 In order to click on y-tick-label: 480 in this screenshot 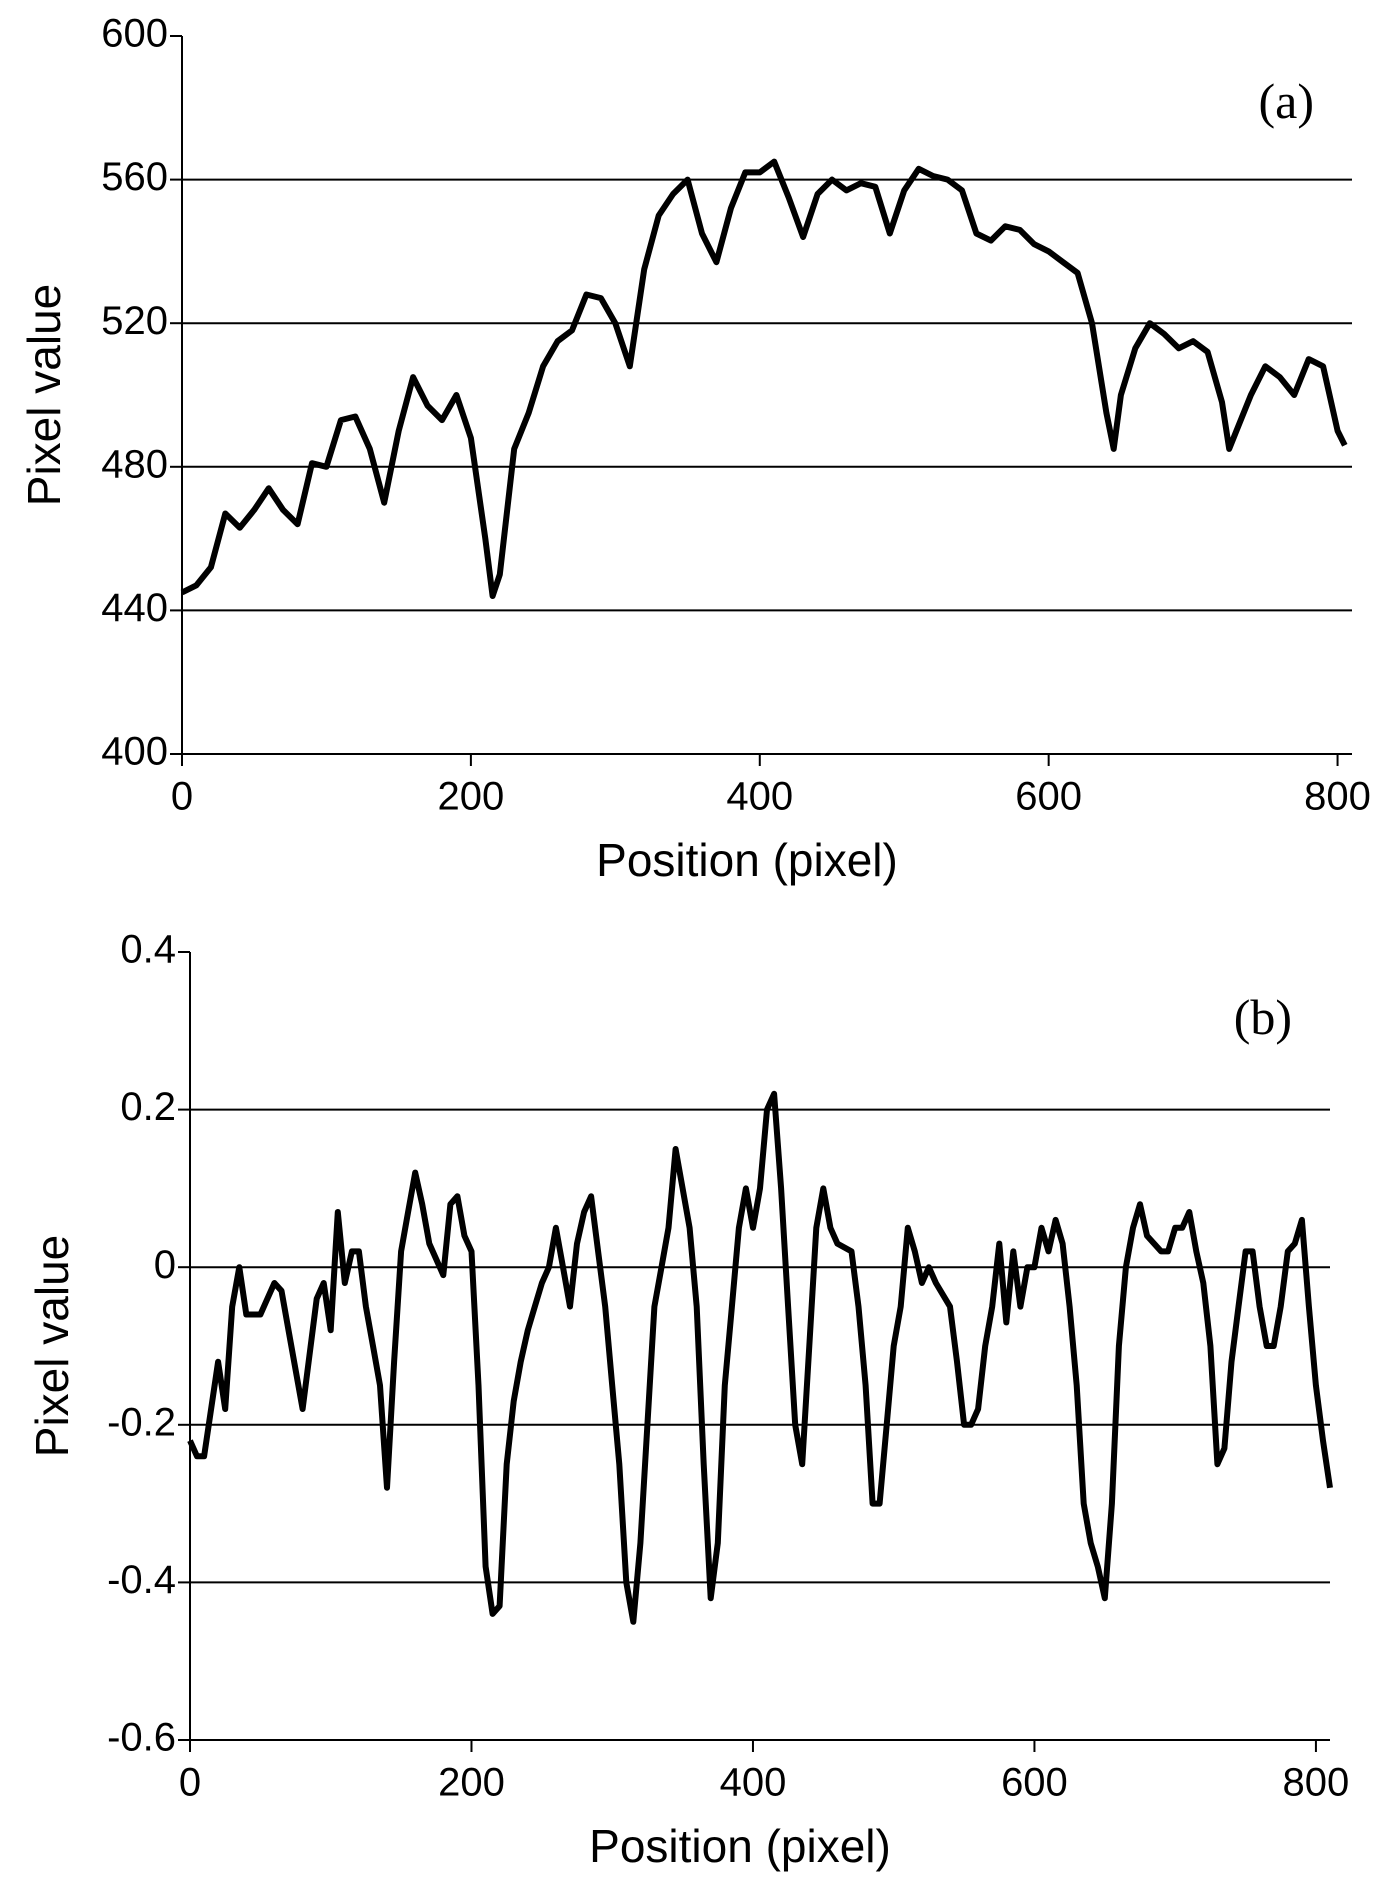, I will do `click(134, 464)`.